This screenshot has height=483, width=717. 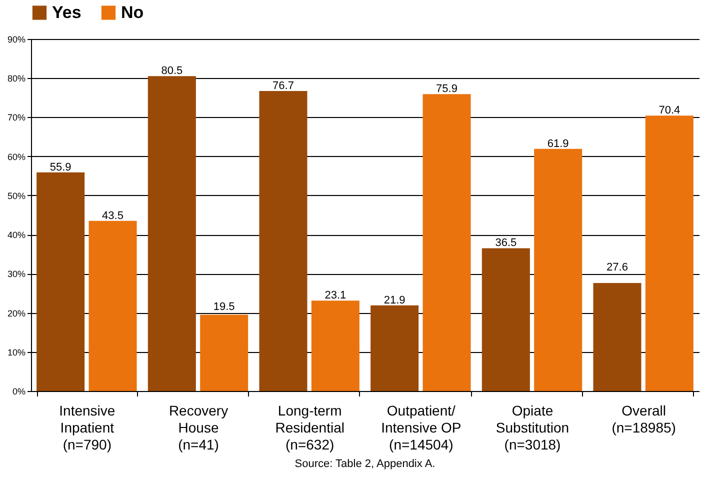 What do you see at coordinates (16, 79) in the screenshot?
I see `y-tick-label: 80%` at bounding box center [16, 79].